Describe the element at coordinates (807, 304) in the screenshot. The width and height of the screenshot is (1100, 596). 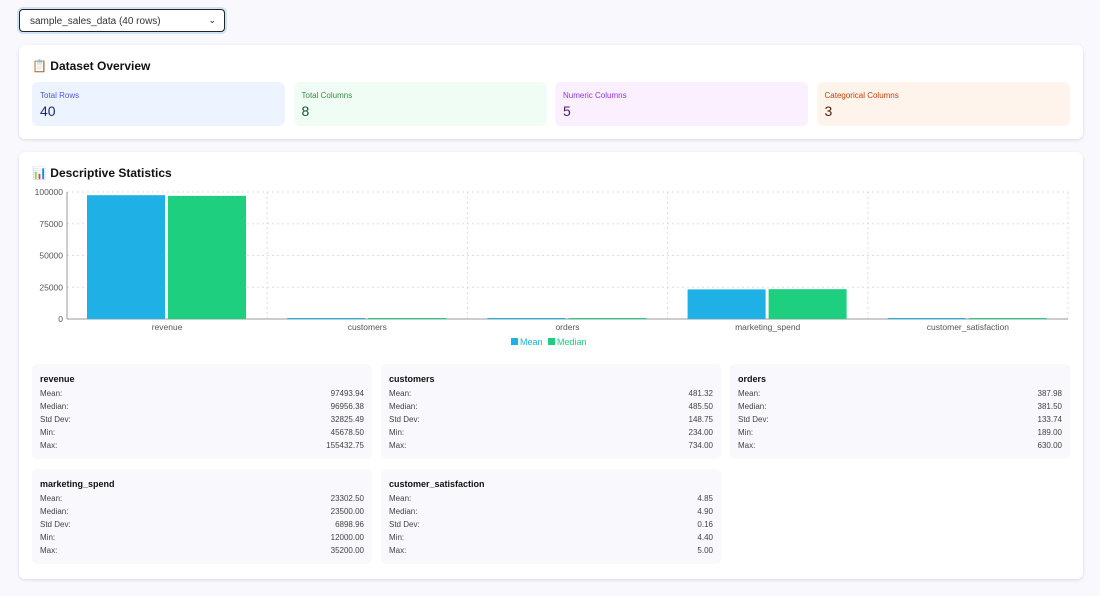
I see `bar-median-marketing_spend` at that location.